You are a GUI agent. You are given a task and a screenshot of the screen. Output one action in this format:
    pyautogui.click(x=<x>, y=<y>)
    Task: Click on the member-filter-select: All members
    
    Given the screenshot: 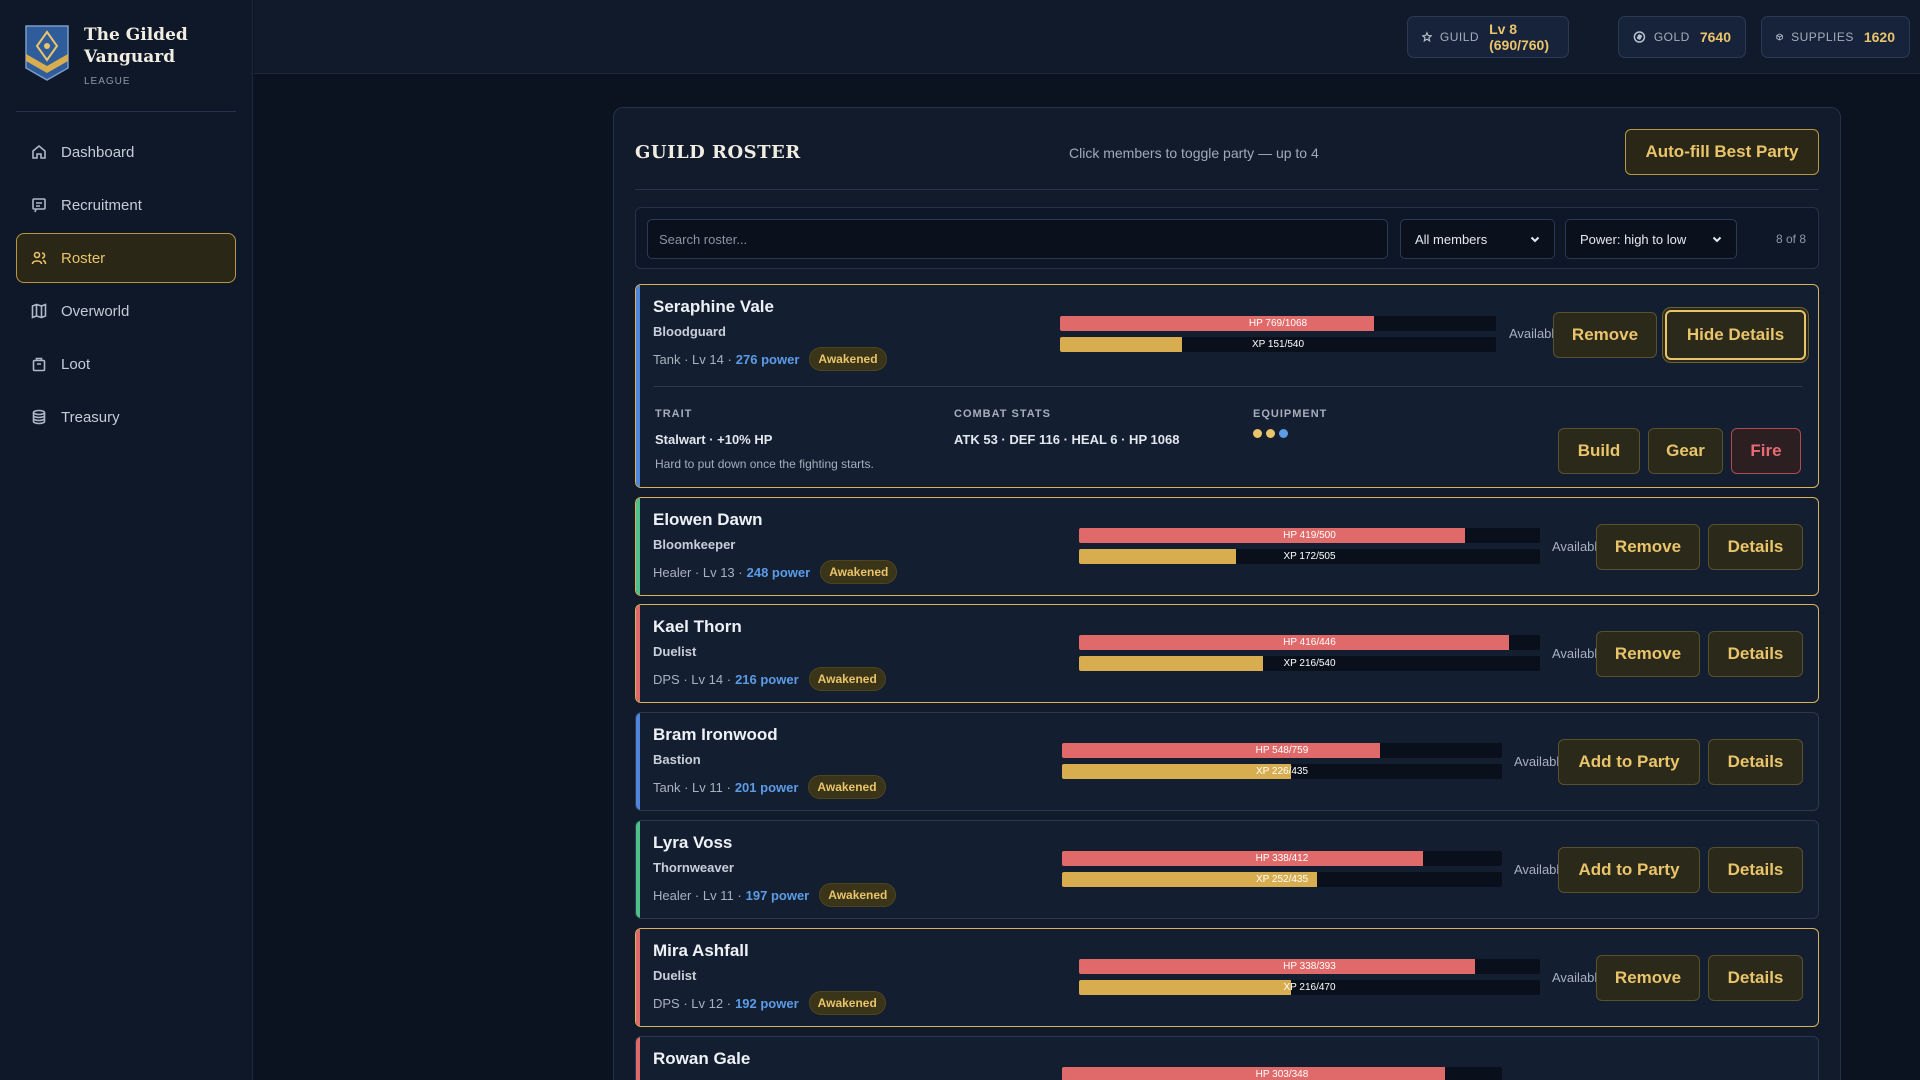 What is the action you would take?
    pyautogui.click(x=1477, y=239)
    